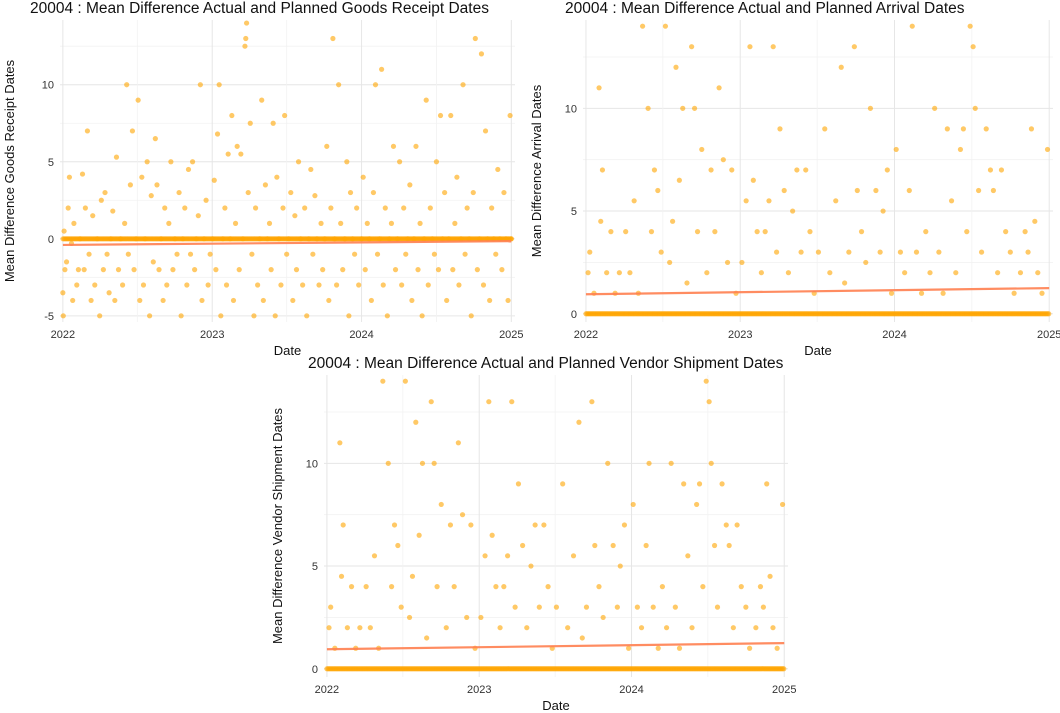  I want to click on y-axis-label: Mean Difference Arrival Dates, so click(536, 170).